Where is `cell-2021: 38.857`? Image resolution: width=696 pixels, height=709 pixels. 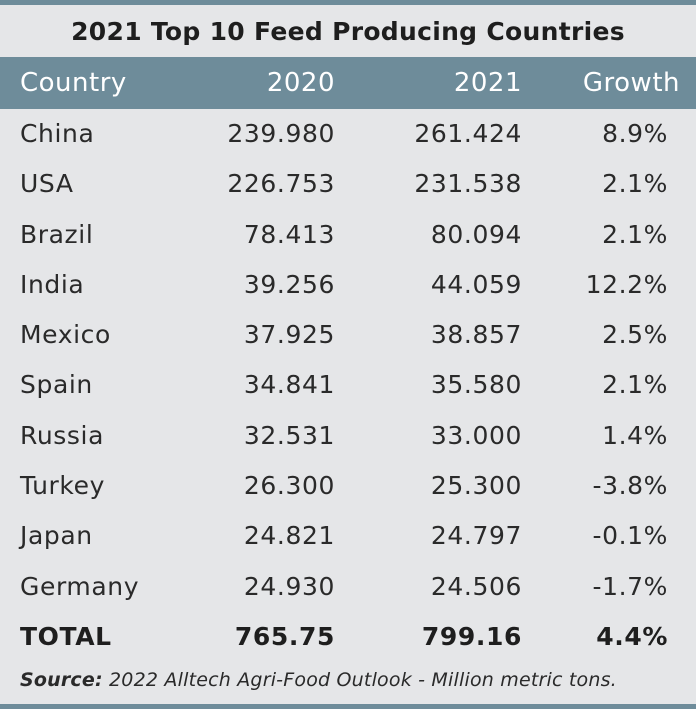 cell-2021: 38.857 is located at coordinates (476, 335).